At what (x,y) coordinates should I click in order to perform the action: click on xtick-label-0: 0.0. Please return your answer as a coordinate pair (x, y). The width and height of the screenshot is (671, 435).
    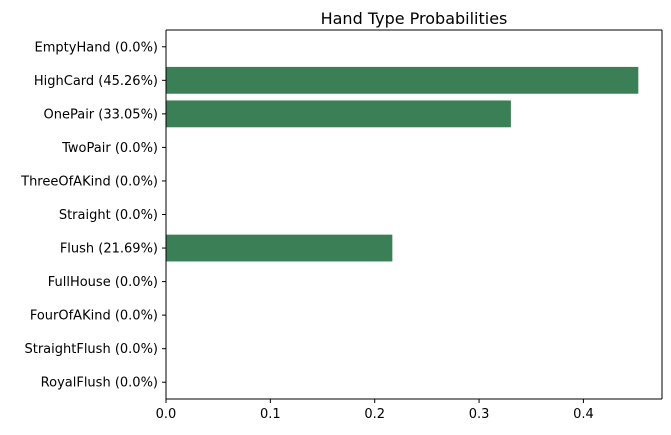
    Looking at the image, I should click on (166, 414).